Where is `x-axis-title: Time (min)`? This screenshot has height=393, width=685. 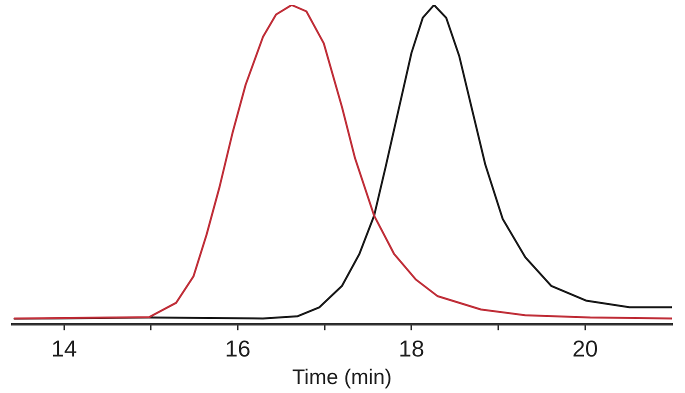
x-axis-title: Time (min) is located at coordinates (342, 378).